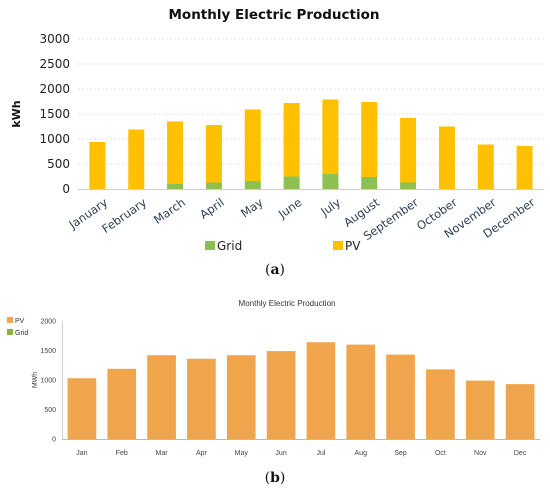 The image size is (550, 490). What do you see at coordinates (520, 453) in the screenshot?
I see `chart-b-category-label: Dec` at bounding box center [520, 453].